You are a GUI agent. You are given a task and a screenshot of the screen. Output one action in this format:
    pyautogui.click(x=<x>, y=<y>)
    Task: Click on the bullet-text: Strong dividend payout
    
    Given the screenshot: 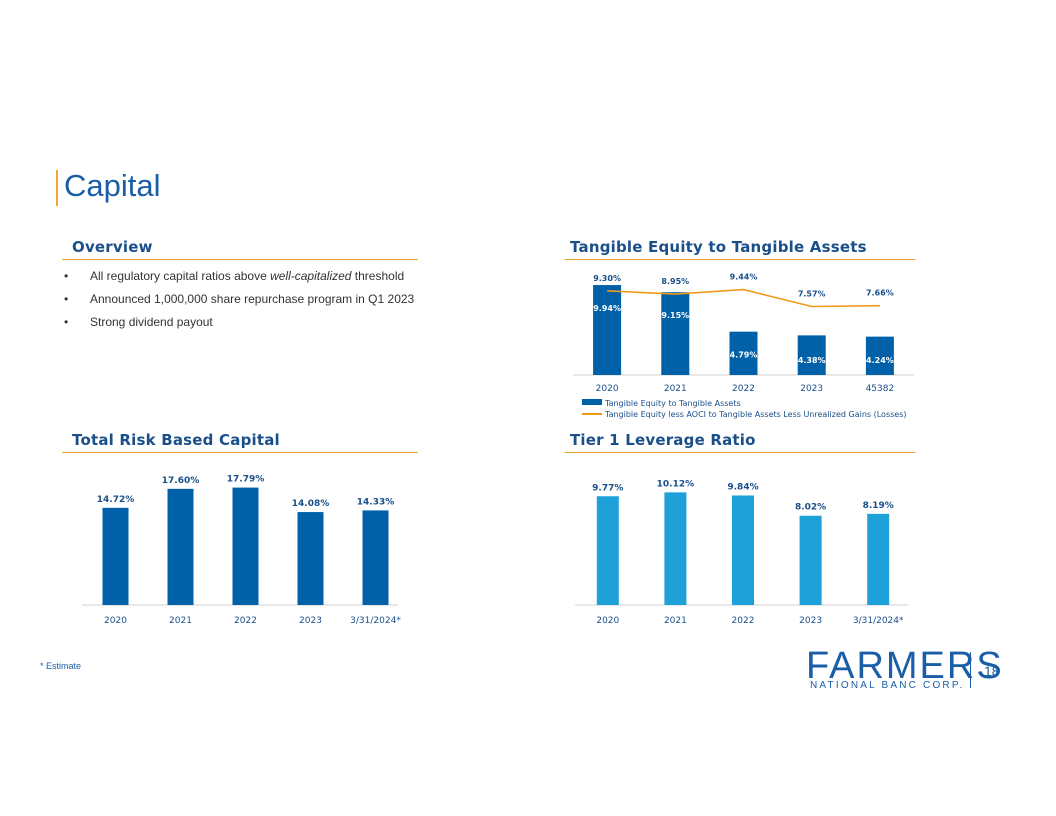 What is the action you would take?
    pyautogui.click(x=151, y=322)
    